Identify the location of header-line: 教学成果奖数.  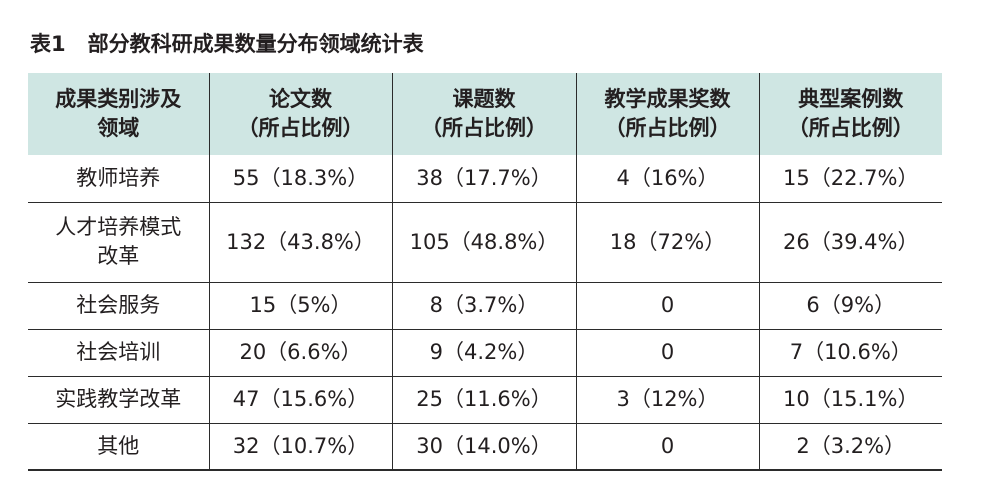
(667, 99).